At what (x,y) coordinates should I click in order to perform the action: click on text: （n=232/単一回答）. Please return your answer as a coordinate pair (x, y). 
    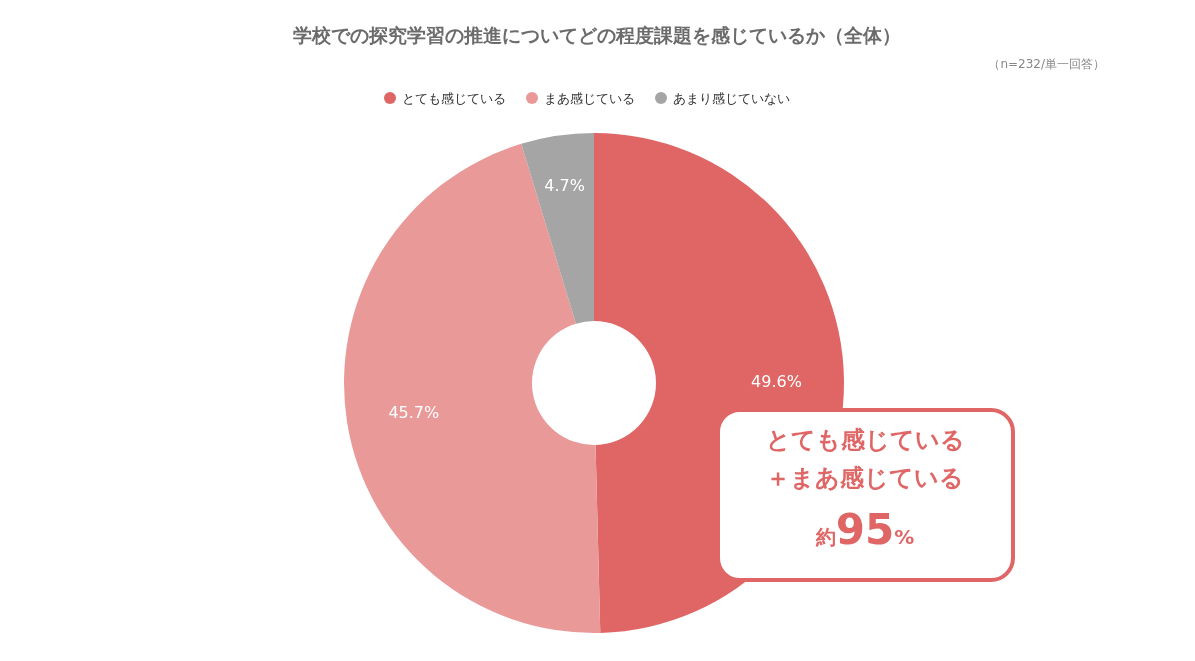
    Looking at the image, I should click on (1046, 64).